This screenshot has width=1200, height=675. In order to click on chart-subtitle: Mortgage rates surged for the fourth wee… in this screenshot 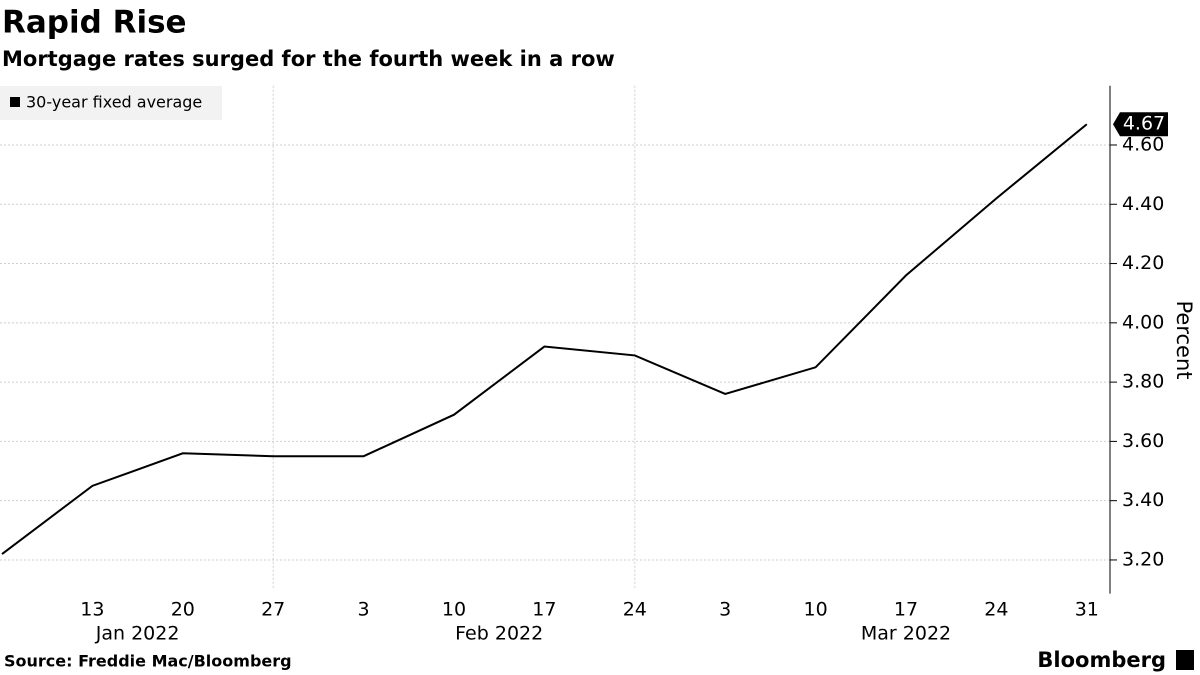, I will do `click(308, 59)`.